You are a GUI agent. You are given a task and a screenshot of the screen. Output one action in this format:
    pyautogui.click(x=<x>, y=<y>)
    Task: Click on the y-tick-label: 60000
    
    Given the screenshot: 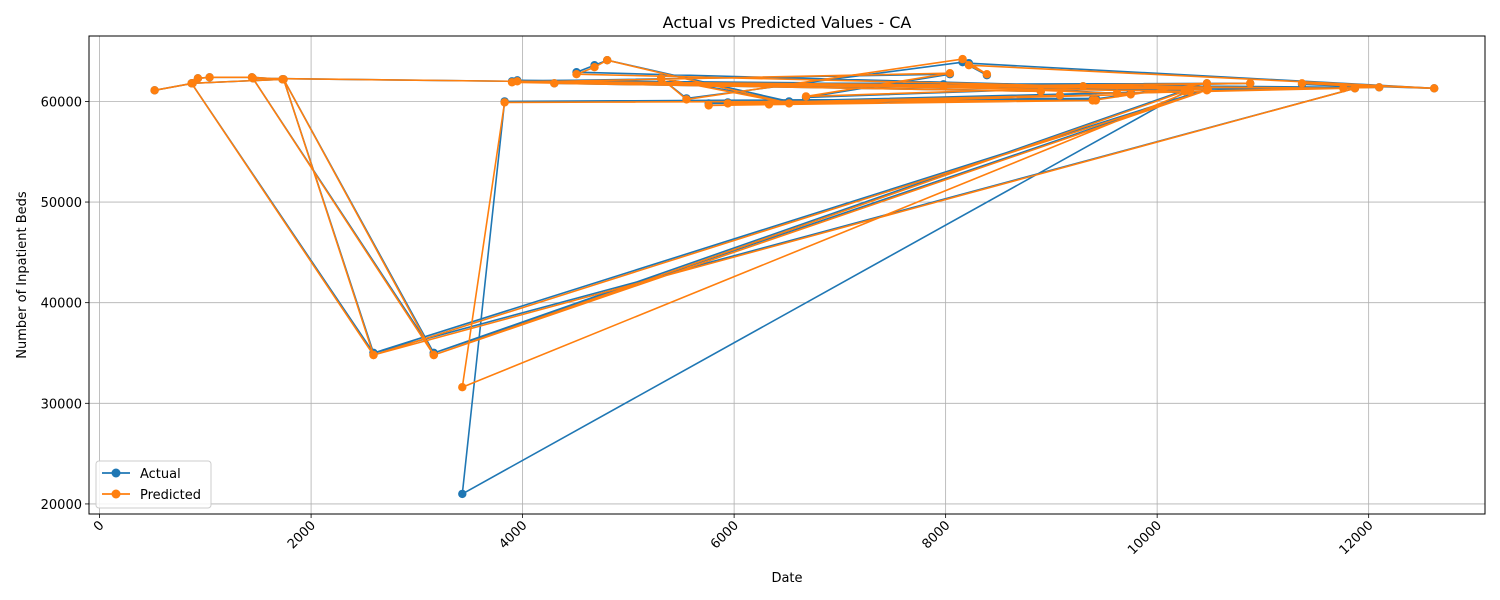 What is the action you would take?
    pyautogui.click(x=61, y=102)
    